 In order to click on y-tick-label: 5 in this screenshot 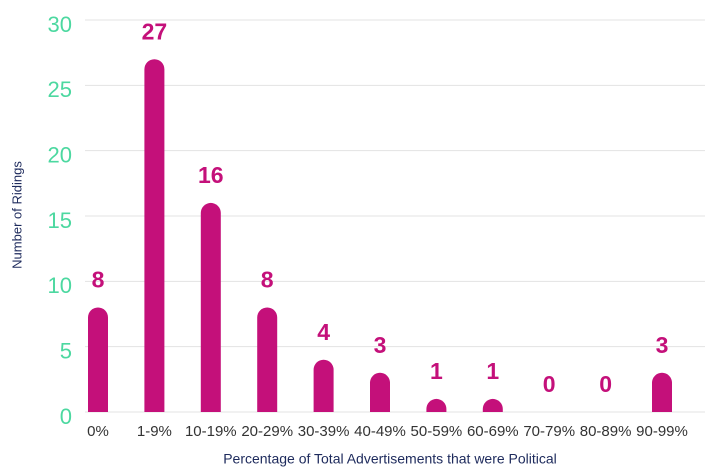, I will do `click(66, 350)`.